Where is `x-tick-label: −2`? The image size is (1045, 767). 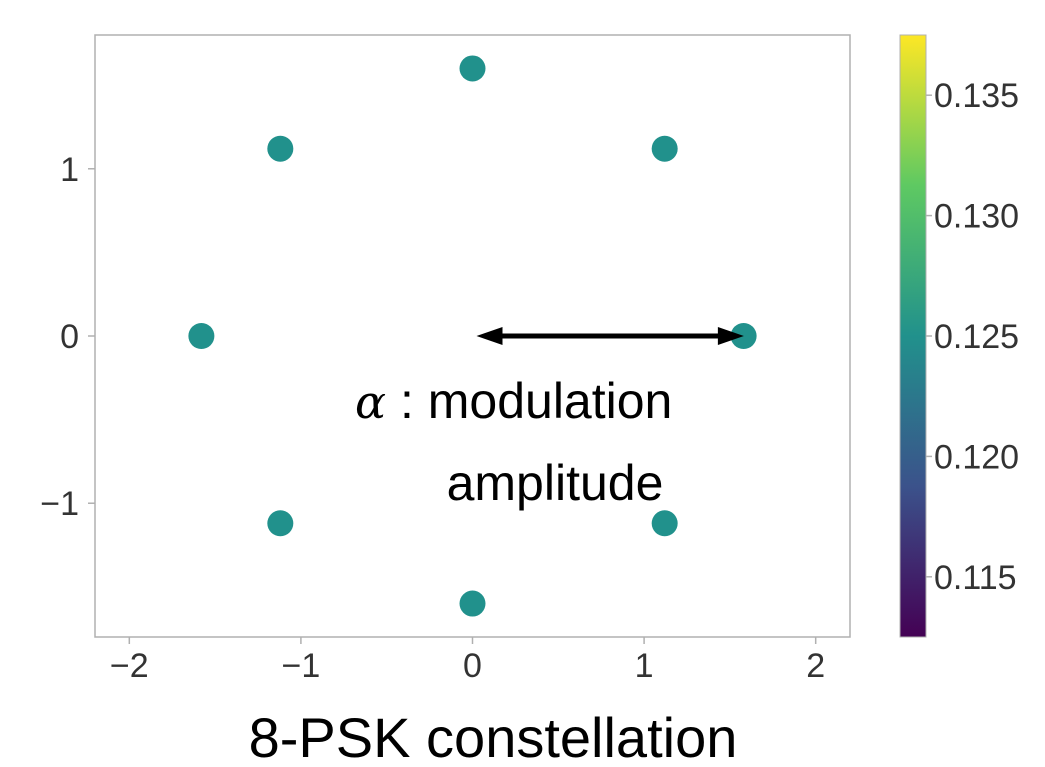 x-tick-label: −2 is located at coordinates (129, 666).